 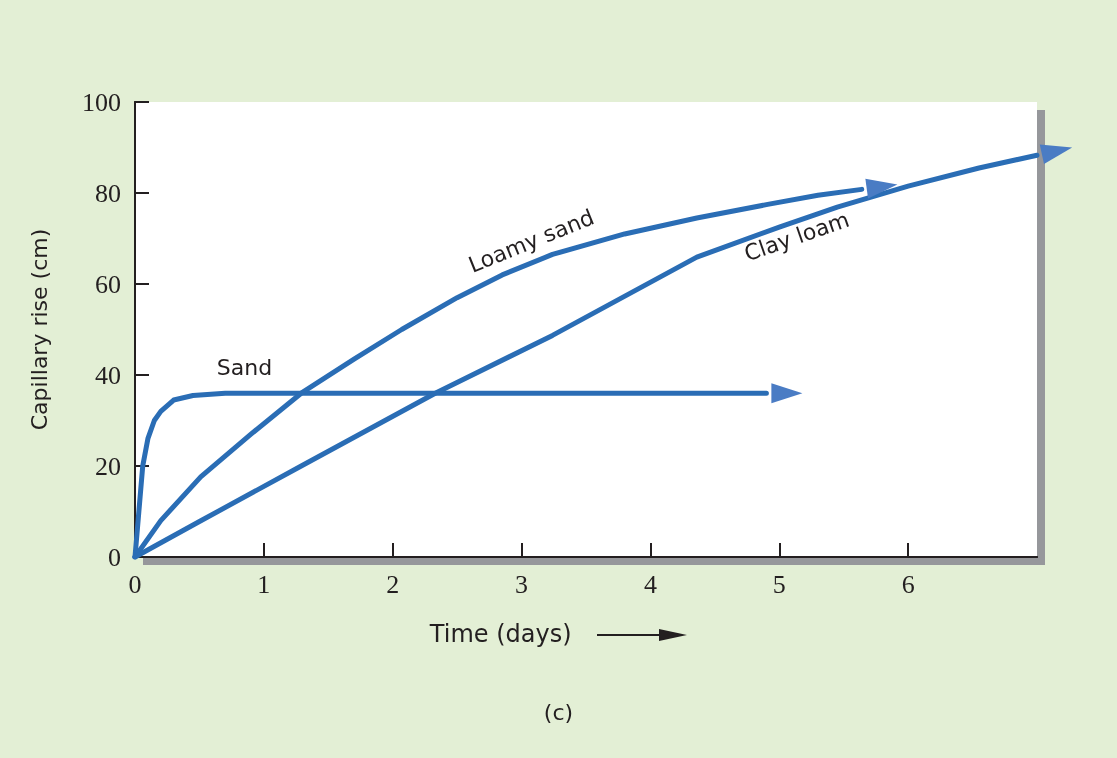 I want to click on x-tick-label: 4, so click(x=650, y=584).